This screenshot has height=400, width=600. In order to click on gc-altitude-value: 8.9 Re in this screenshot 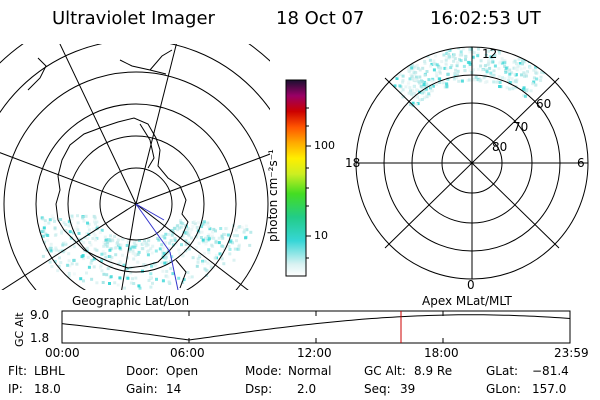, I will do `click(433, 371)`.